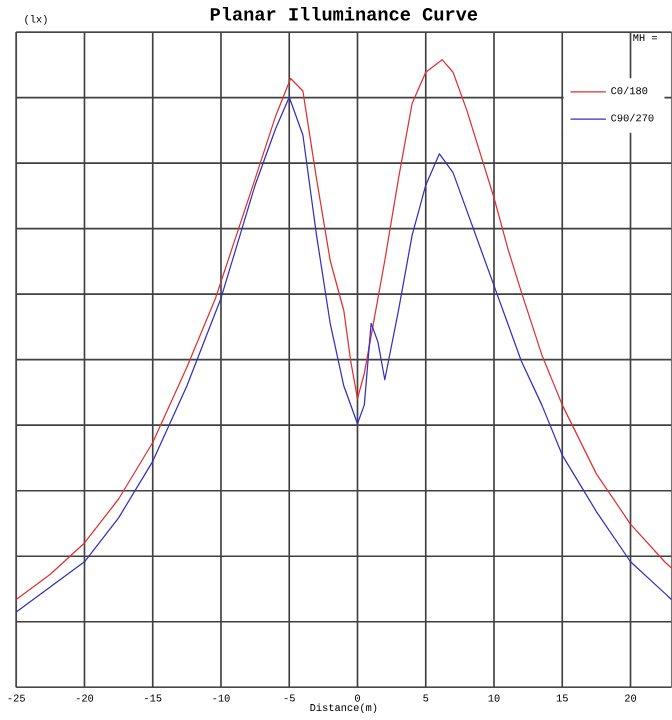 Image resolution: width=672 pixels, height=720 pixels. What do you see at coordinates (343, 13) in the screenshot?
I see `chart-title: Planar Illuminance Curve` at bounding box center [343, 13].